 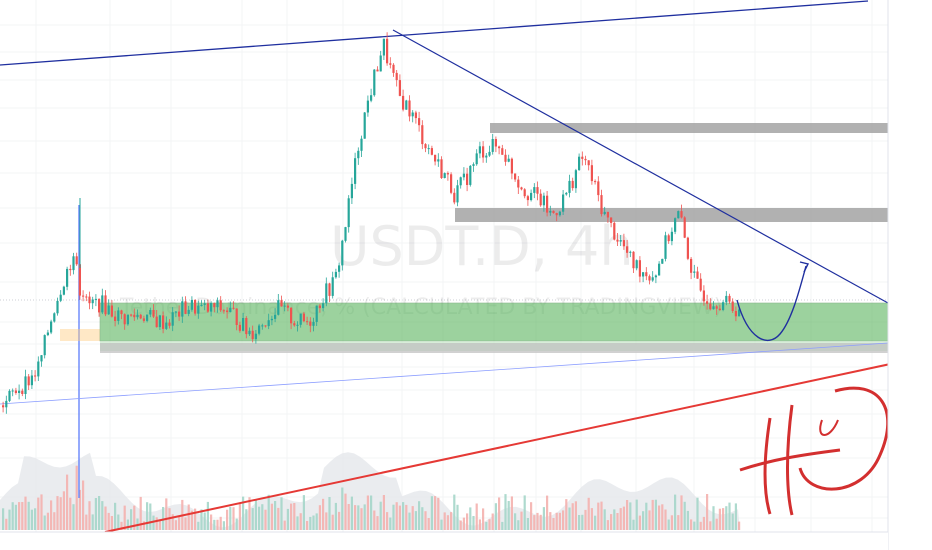 What do you see at coordinates (444, 540) in the screenshot?
I see `time-axis` at bounding box center [444, 540].